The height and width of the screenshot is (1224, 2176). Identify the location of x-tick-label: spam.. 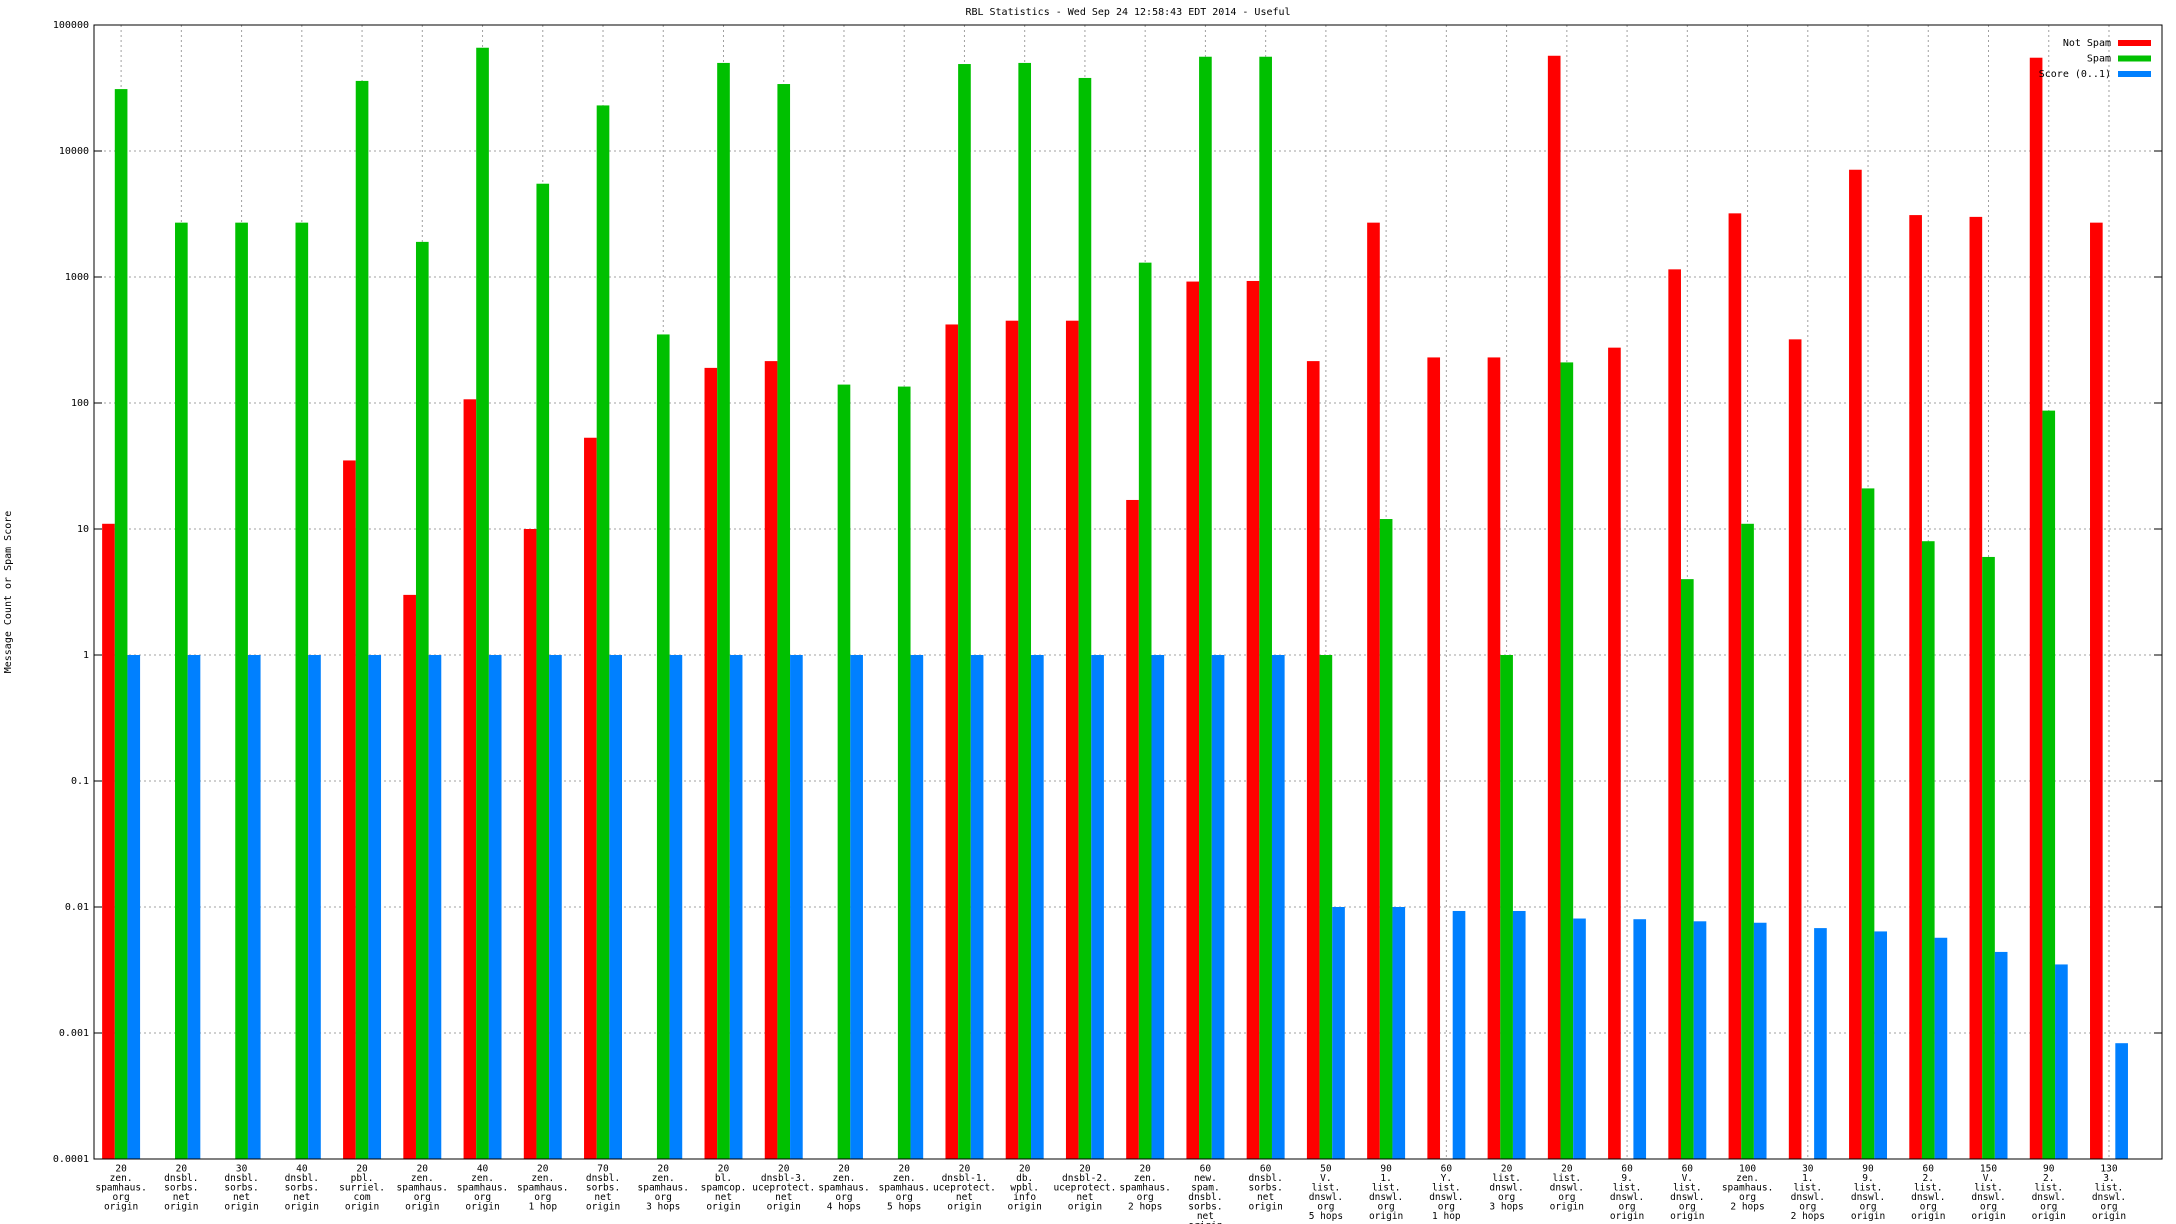
(1205, 1188).